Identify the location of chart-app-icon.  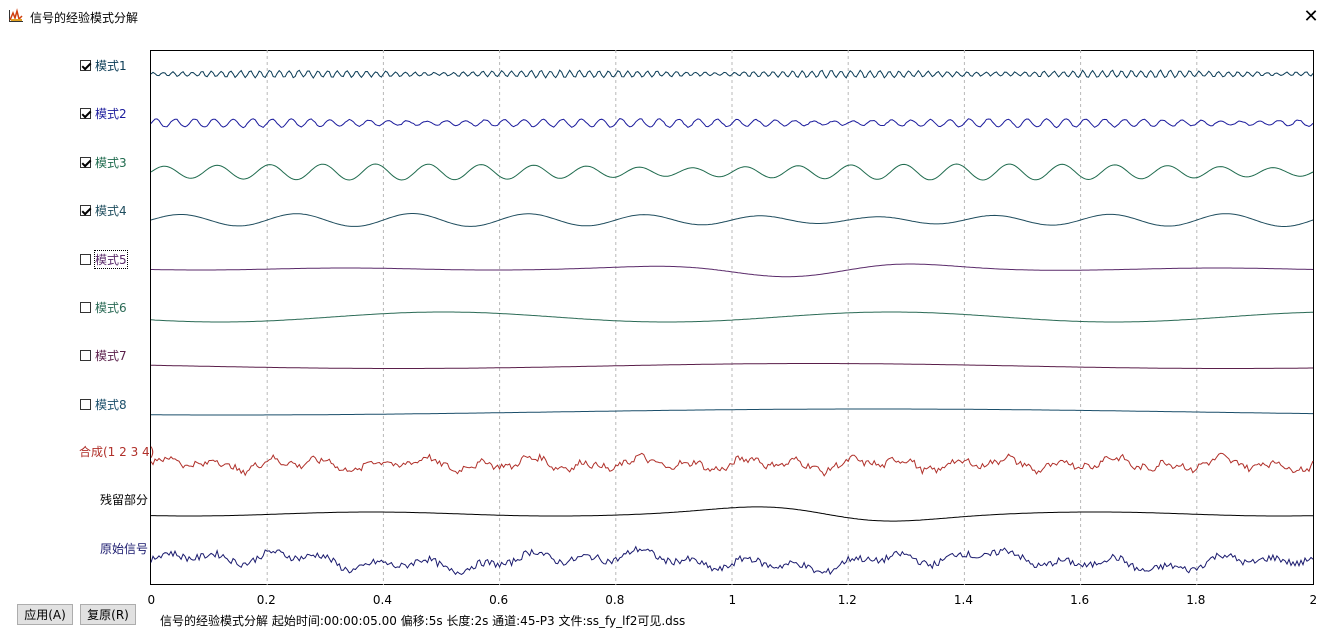
(16, 15).